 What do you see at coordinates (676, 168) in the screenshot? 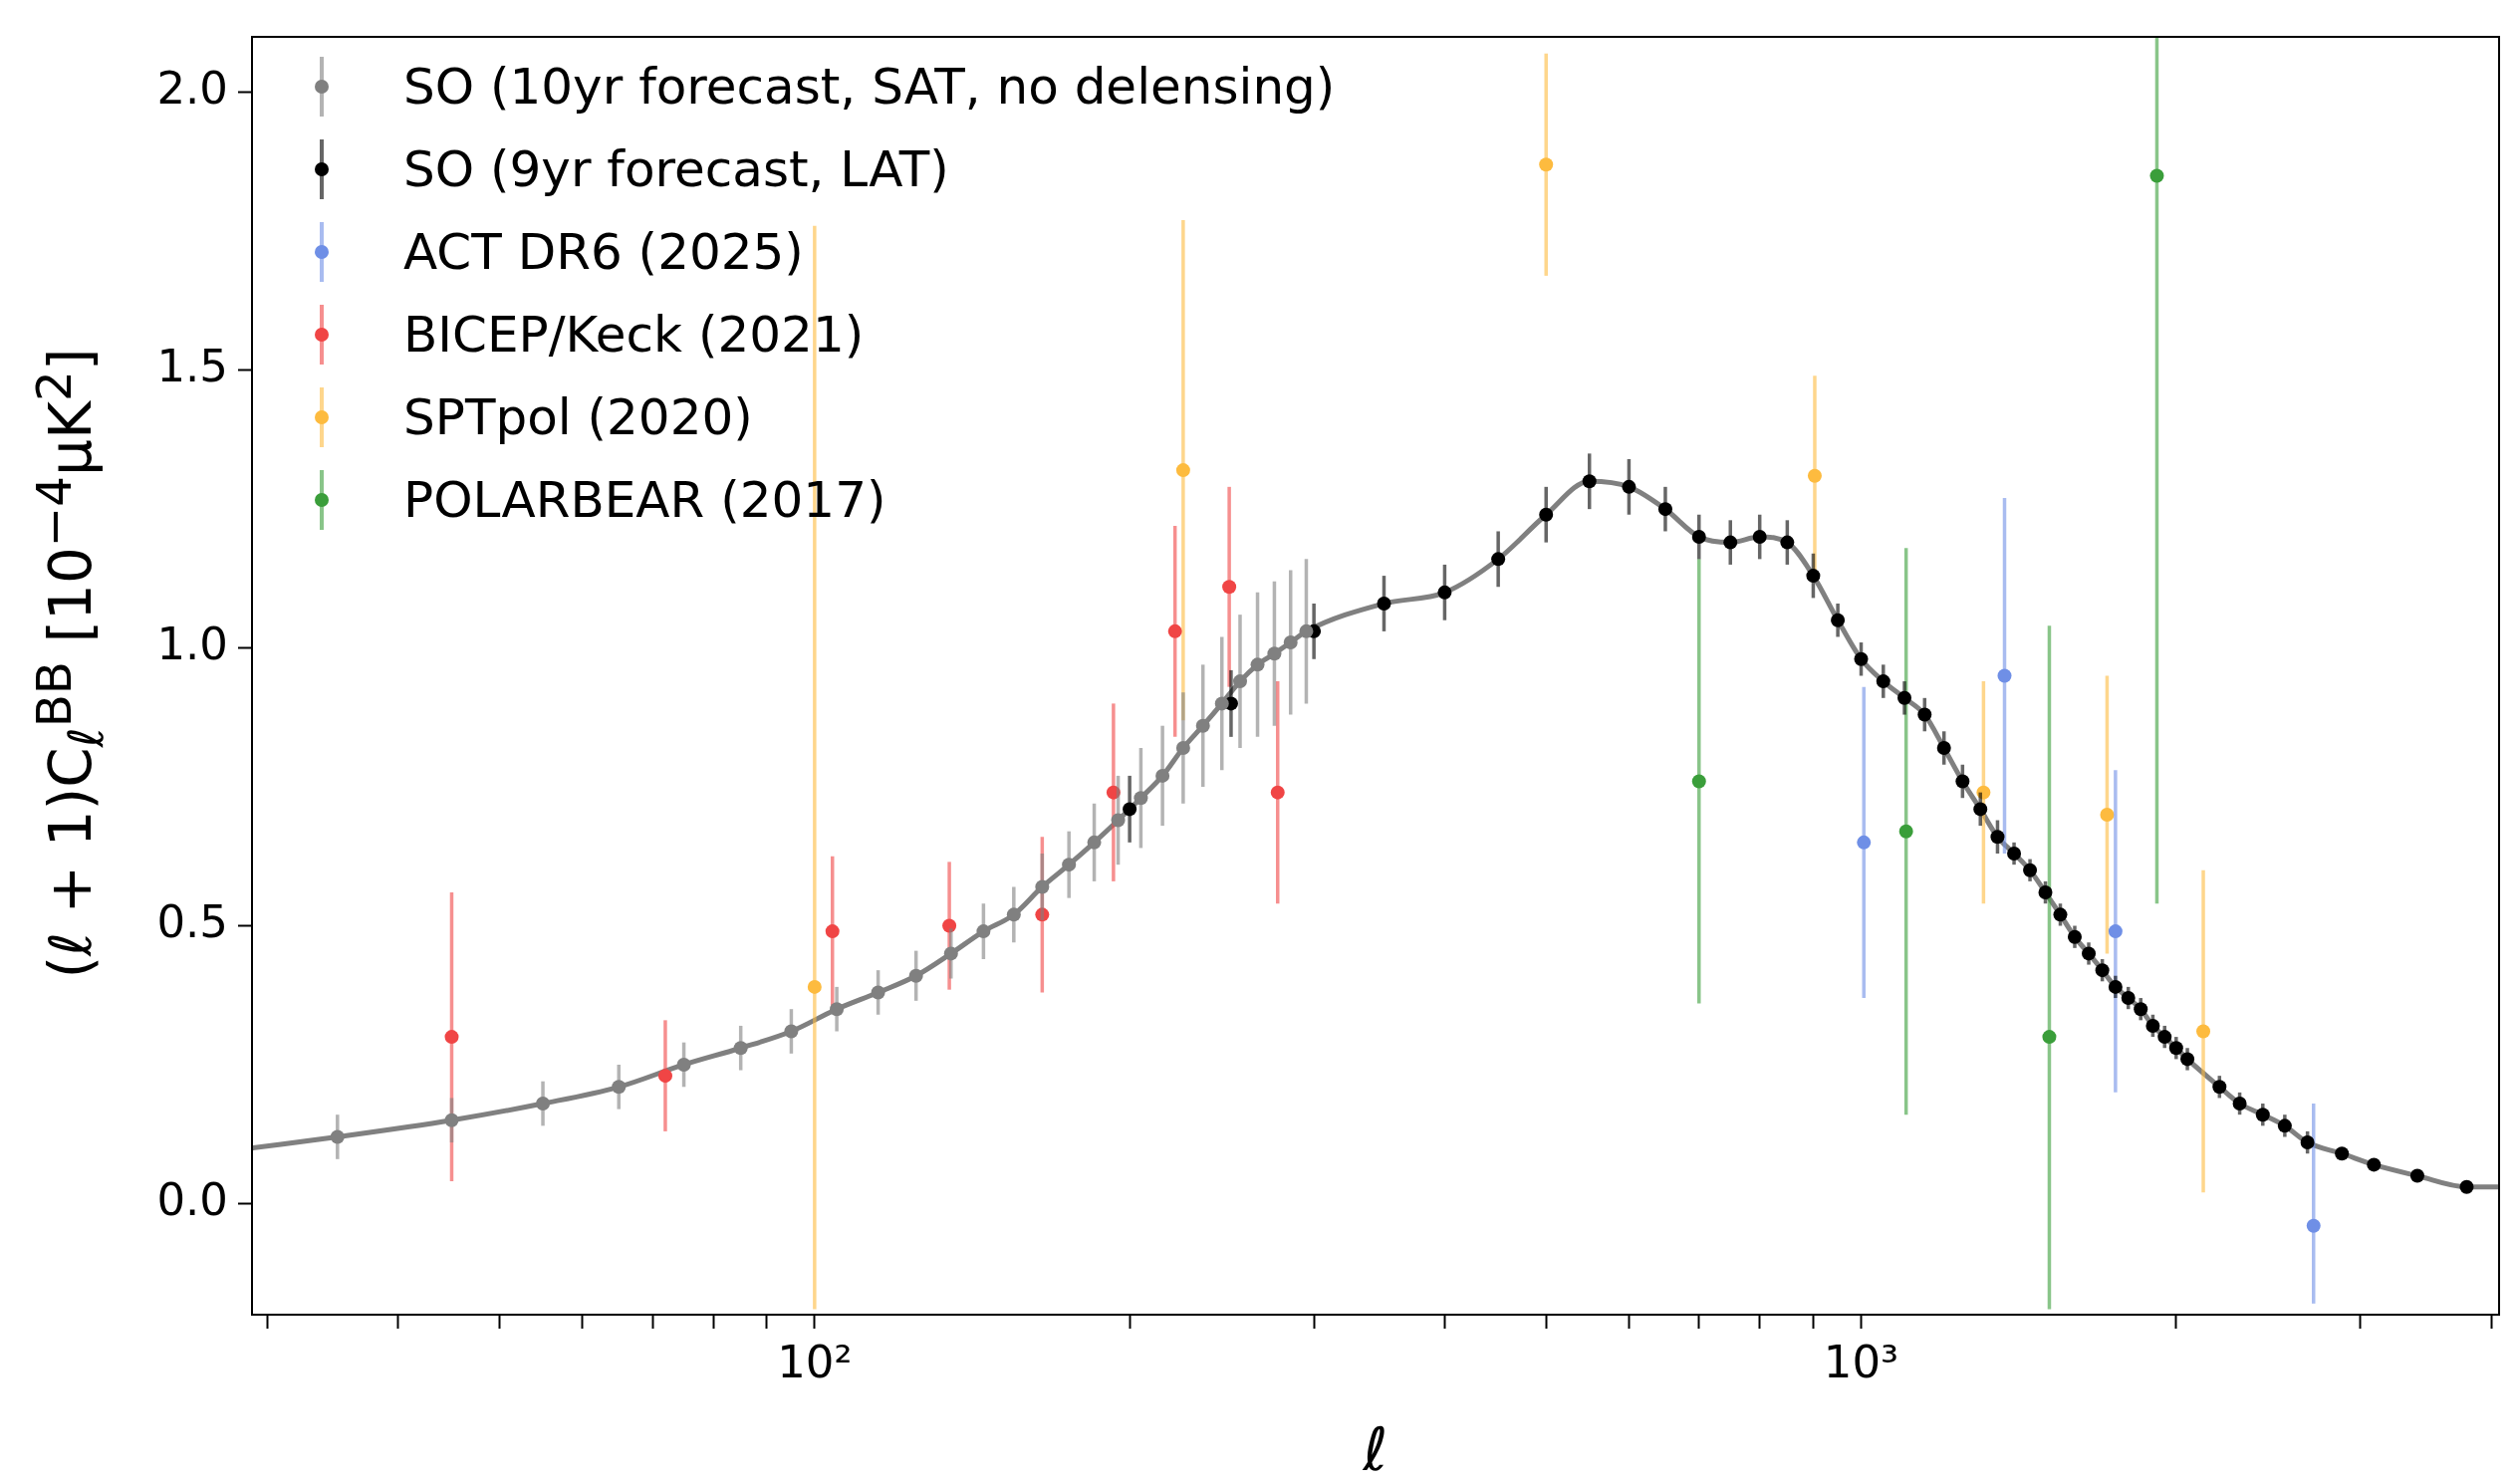
I see `legend-label: SO (9yr forecast, LAT)` at bounding box center [676, 168].